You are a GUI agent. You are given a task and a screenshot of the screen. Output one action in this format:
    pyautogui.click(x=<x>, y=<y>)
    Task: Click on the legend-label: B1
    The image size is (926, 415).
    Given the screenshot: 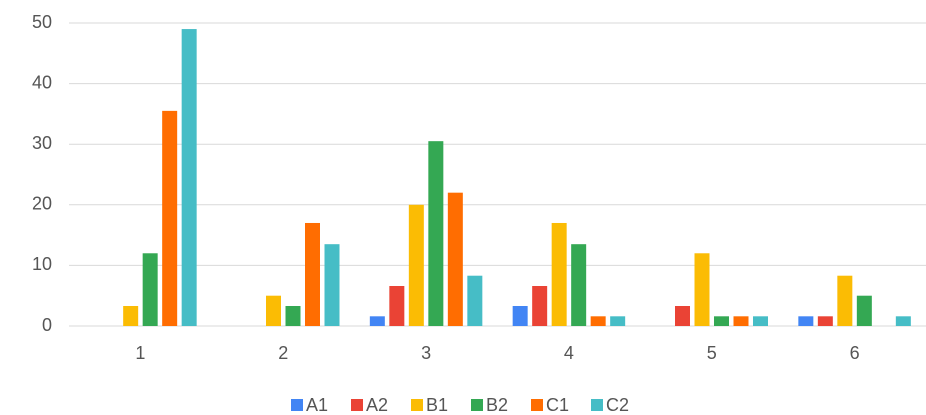 What is the action you would take?
    pyautogui.click(x=437, y=405)
    